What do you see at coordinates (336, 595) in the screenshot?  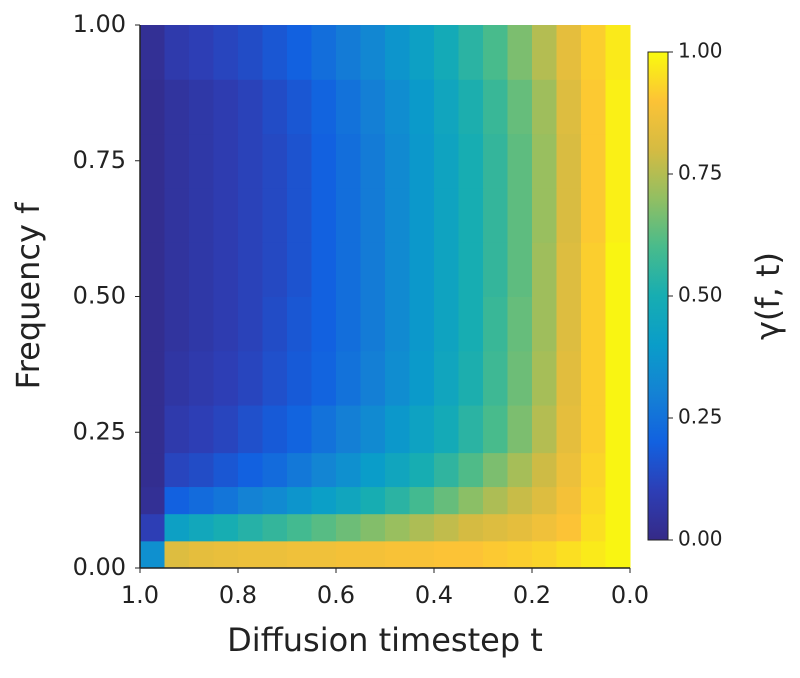 I see `x-tick-label: 0.6` at bounding box center [336, 595].